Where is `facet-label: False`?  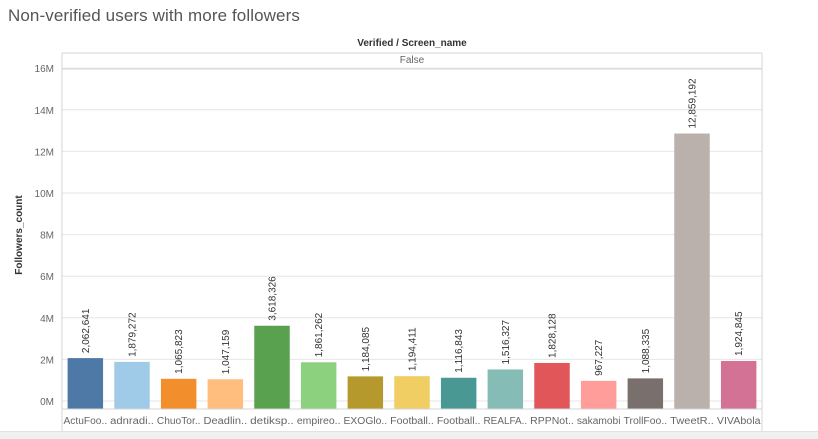
facet-label: False is located at coordinates (412, 60).